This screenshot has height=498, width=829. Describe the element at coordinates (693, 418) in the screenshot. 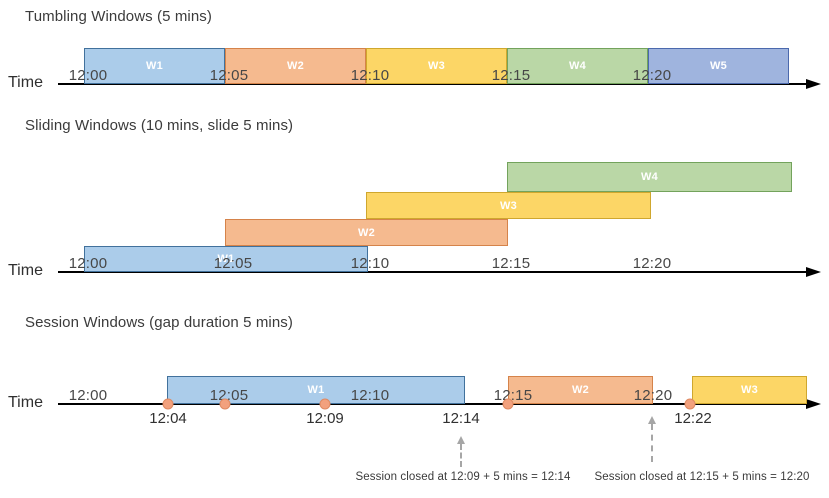

I see `below-axis-label: 12:22` at that location.